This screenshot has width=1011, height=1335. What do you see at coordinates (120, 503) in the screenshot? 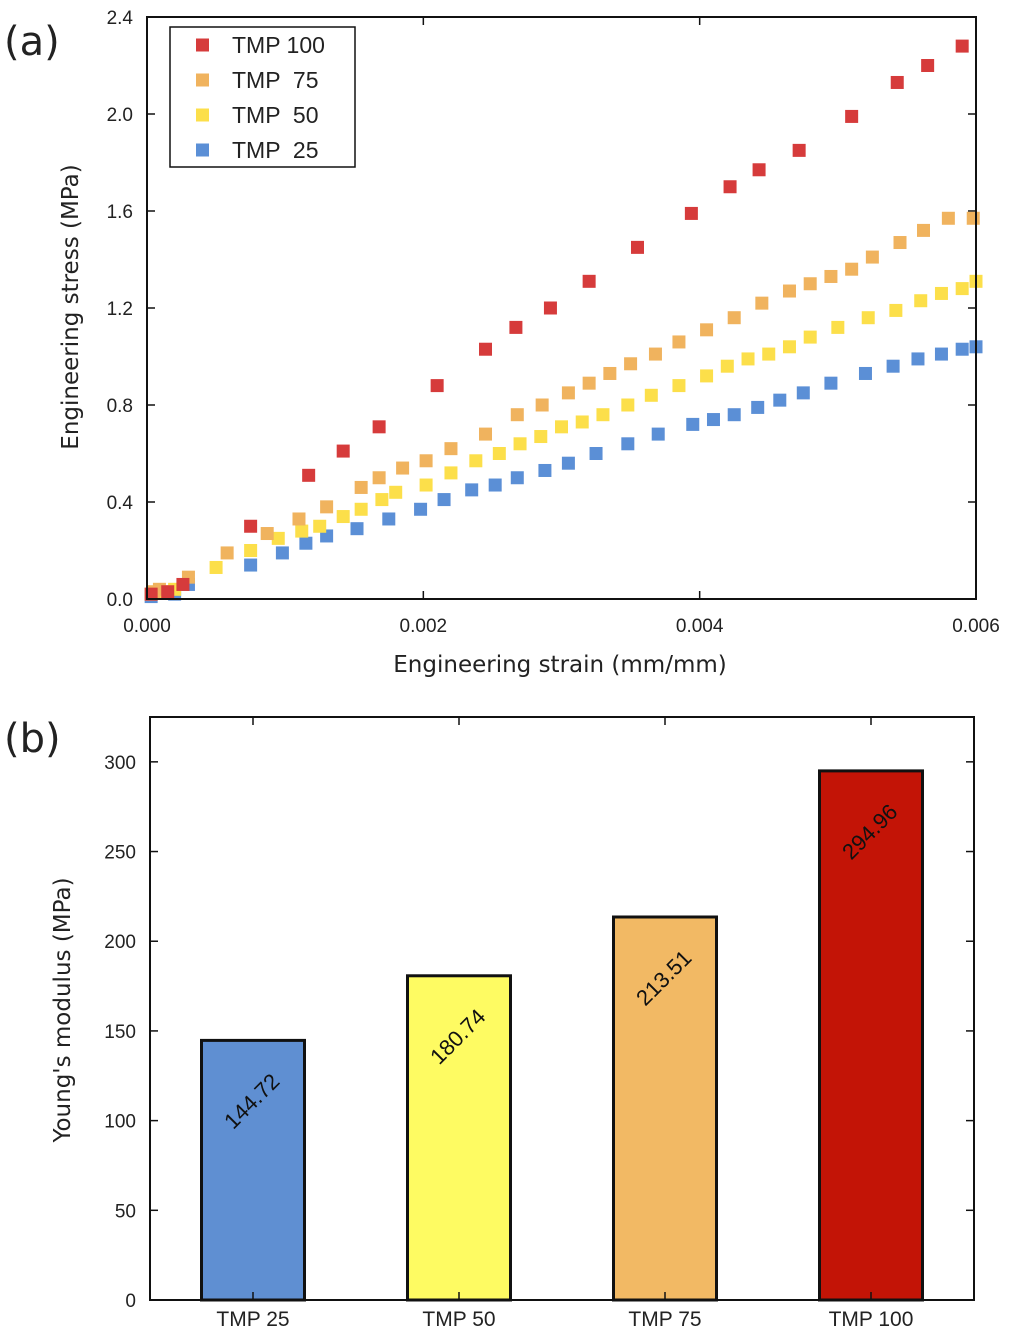
I see `y-tick-label: 0.4` at bounding box center [120, 503].